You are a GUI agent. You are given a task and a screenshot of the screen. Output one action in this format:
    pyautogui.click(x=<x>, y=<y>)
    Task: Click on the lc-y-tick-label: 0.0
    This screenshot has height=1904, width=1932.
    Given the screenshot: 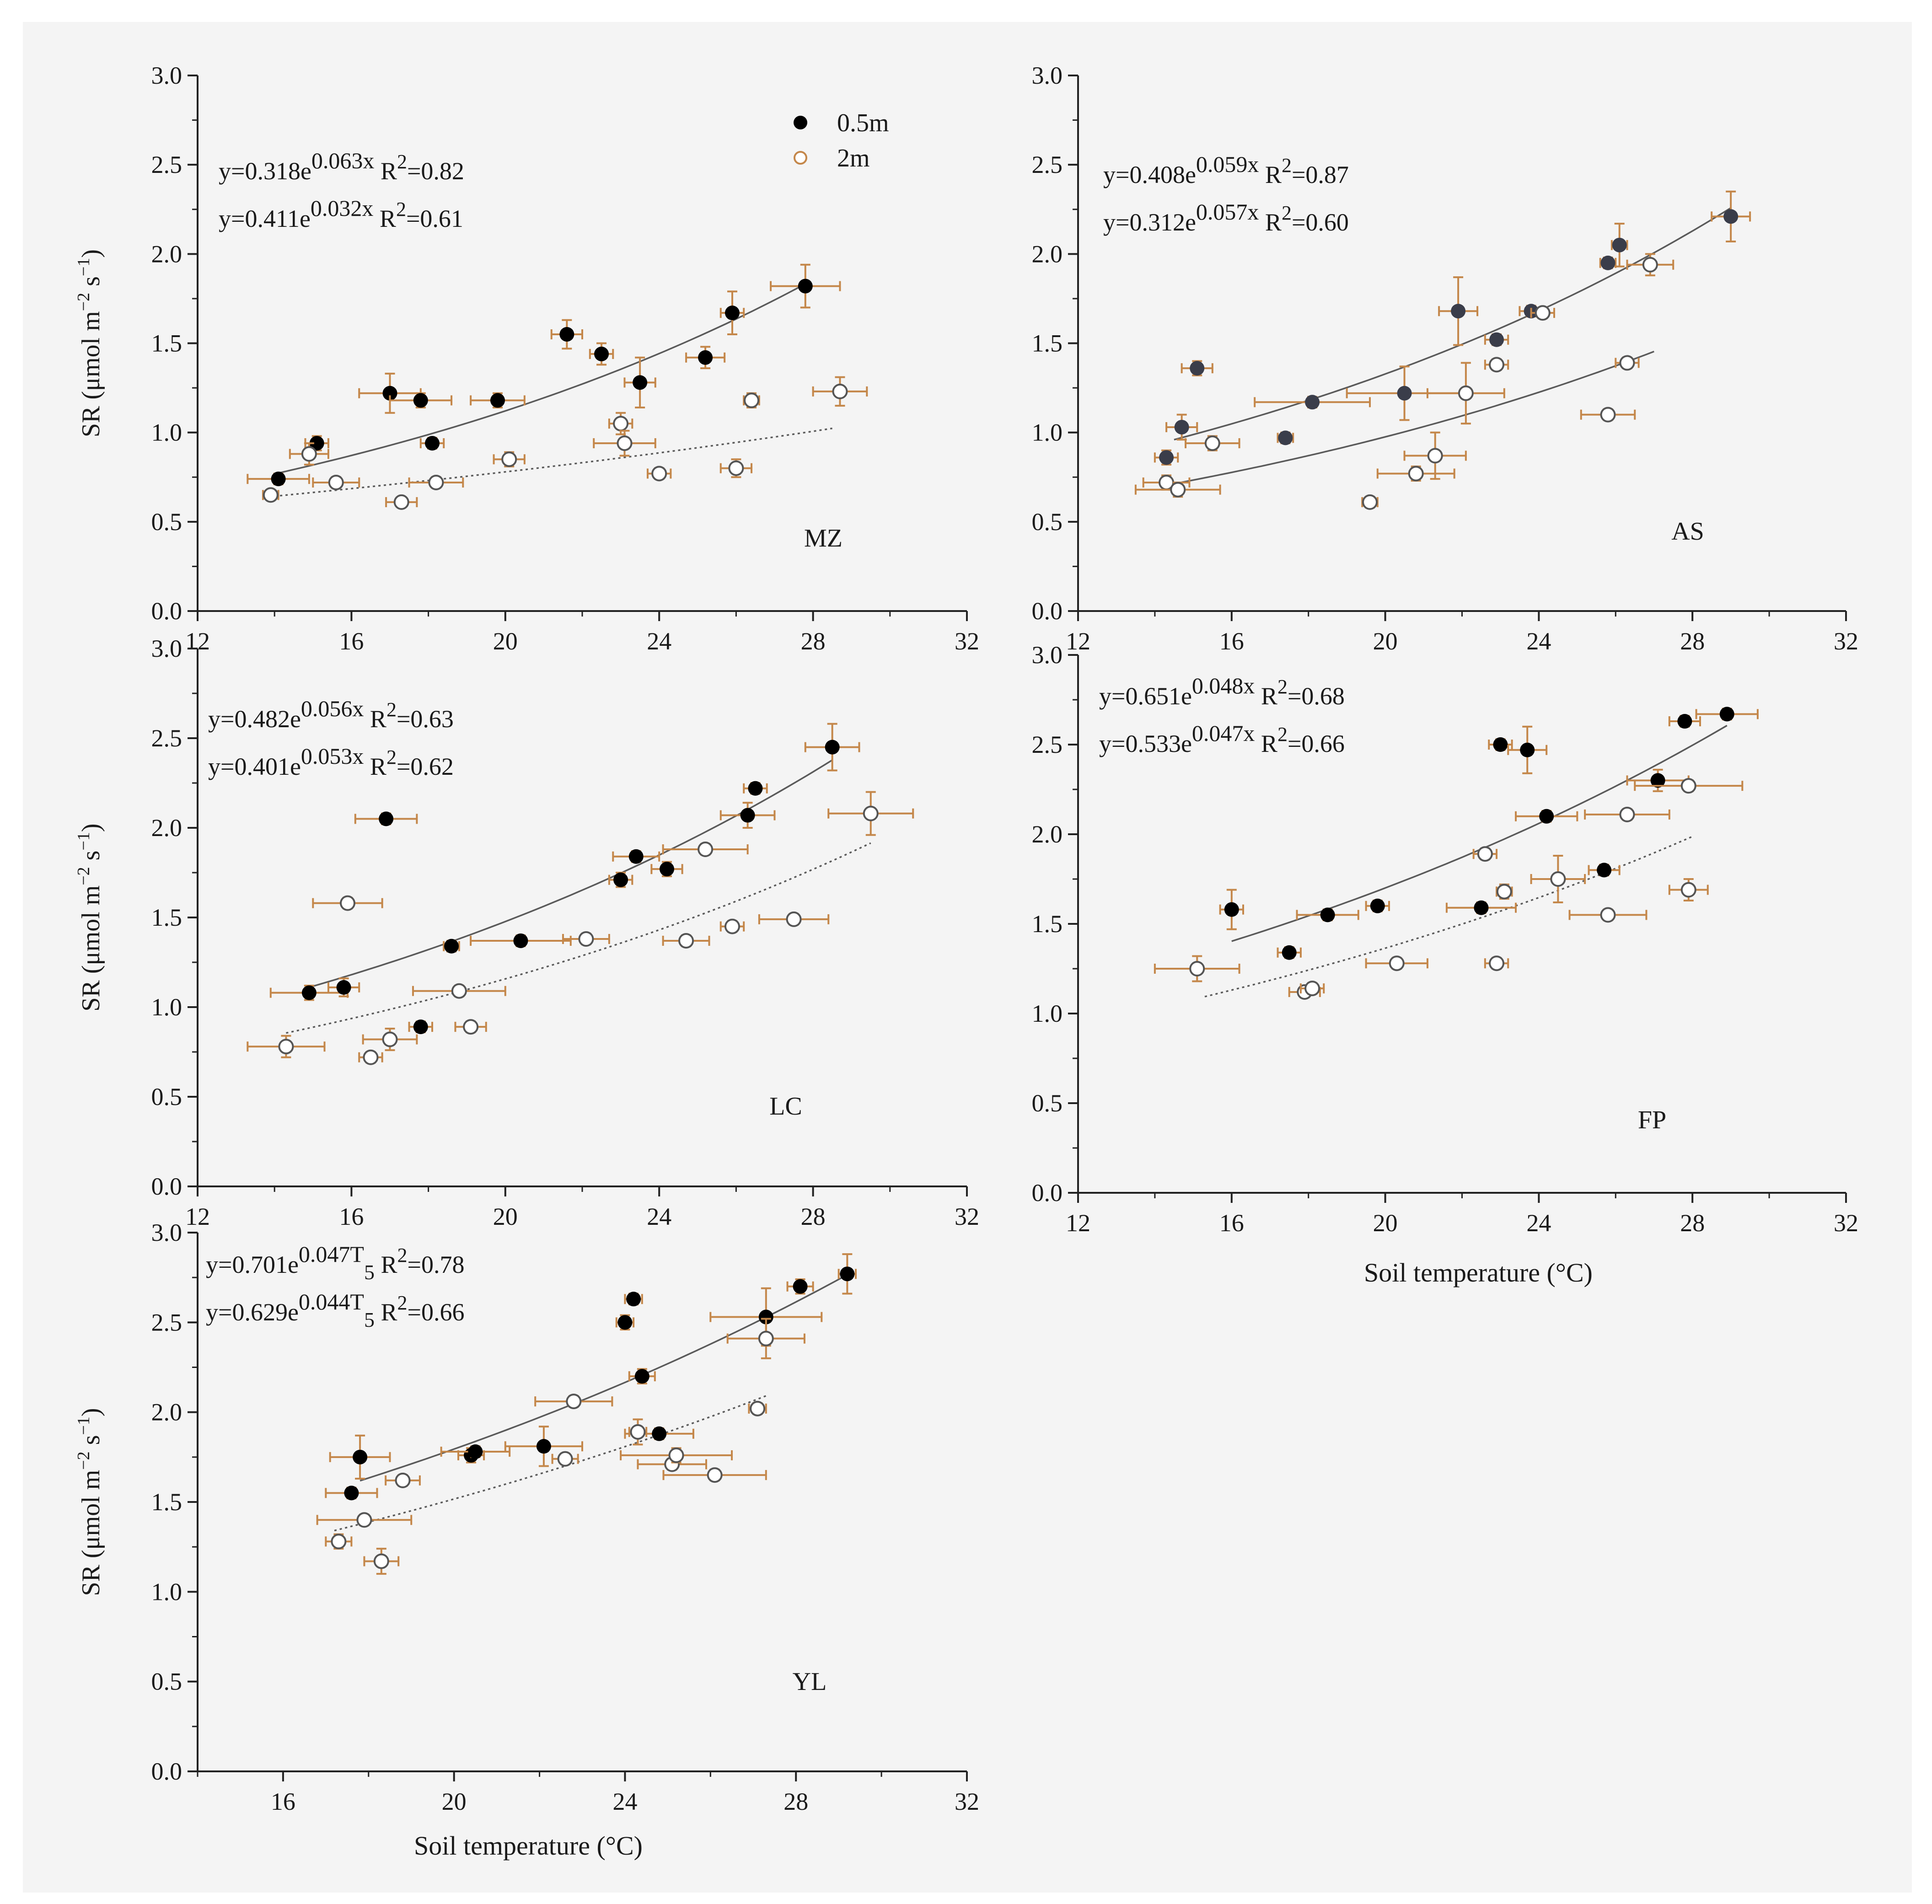 What is the action you would take?
    pyautogui.click(x=166, y=1186)
    